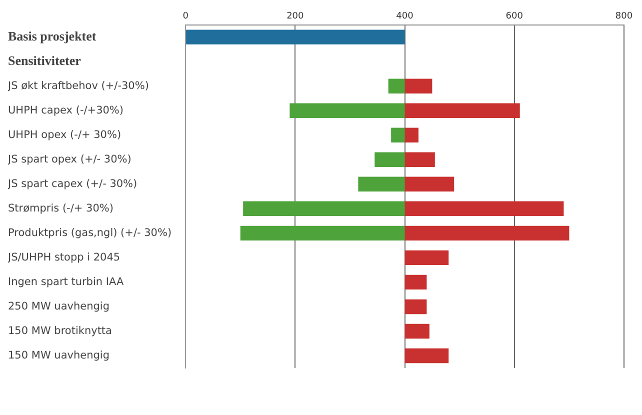 The image size is (642, 415). Describe the element at coordinates (59, 355) in the screenshot. I see `y-tick-label: 150 MW uavhengig` at that location.